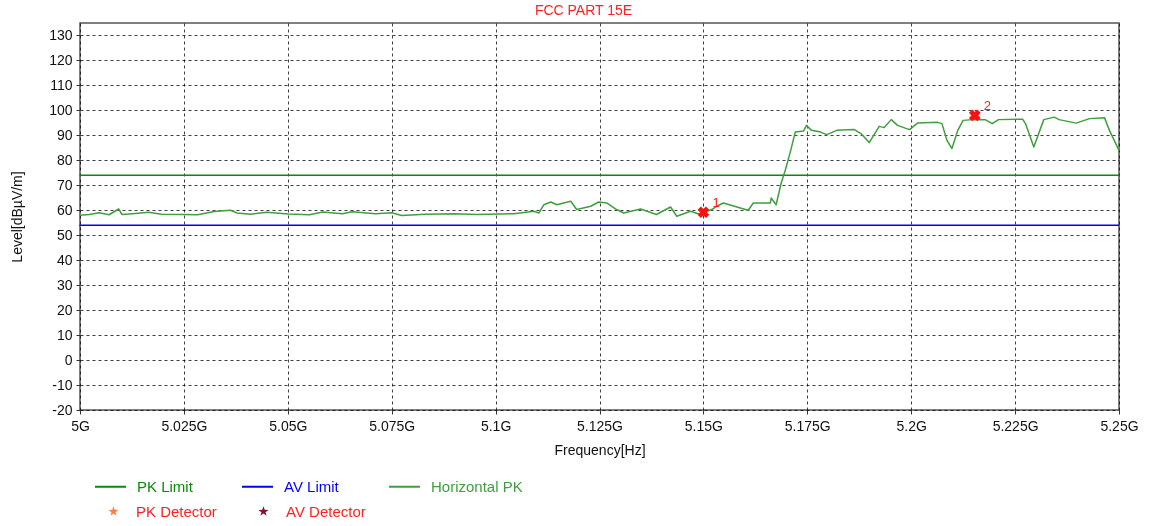  What do you see at coordinates (61, 109) in the screenshot?
I see `y-tick-label: 100` at bounding box center [61, 109].